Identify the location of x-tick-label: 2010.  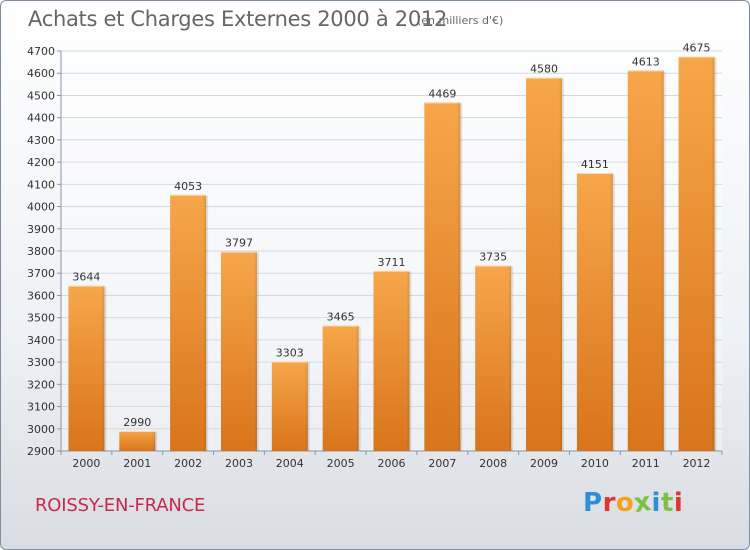
(595, 463).